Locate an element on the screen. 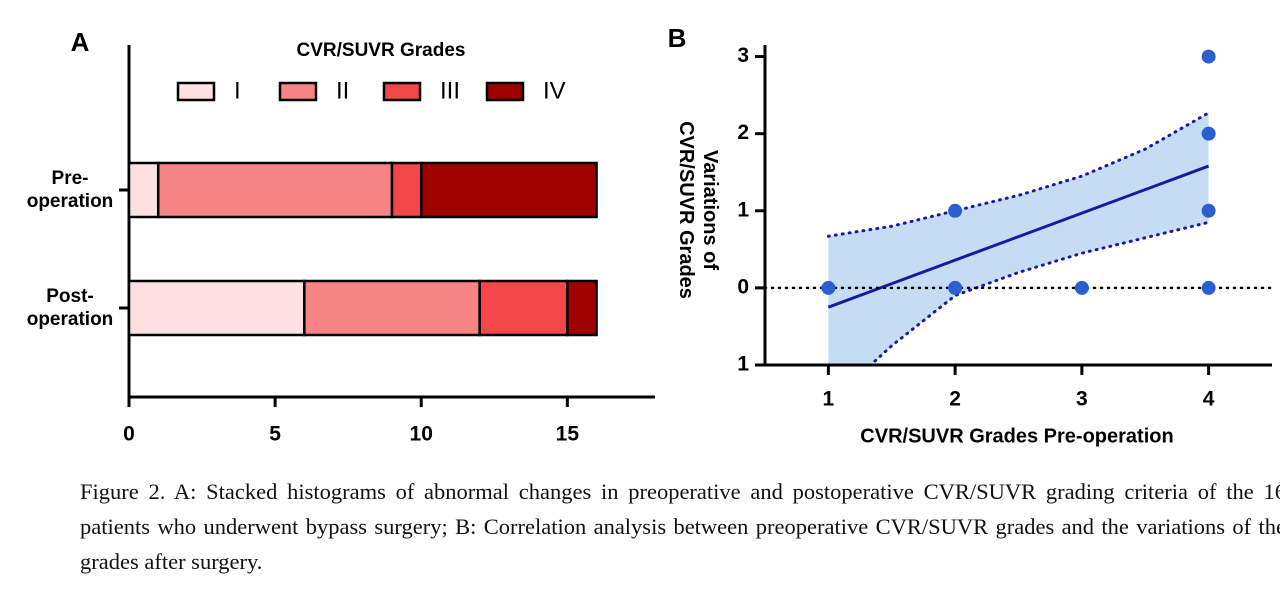 This screenshot has height=593, width=1280. panel-label: A is located at coordinates (80, 42).